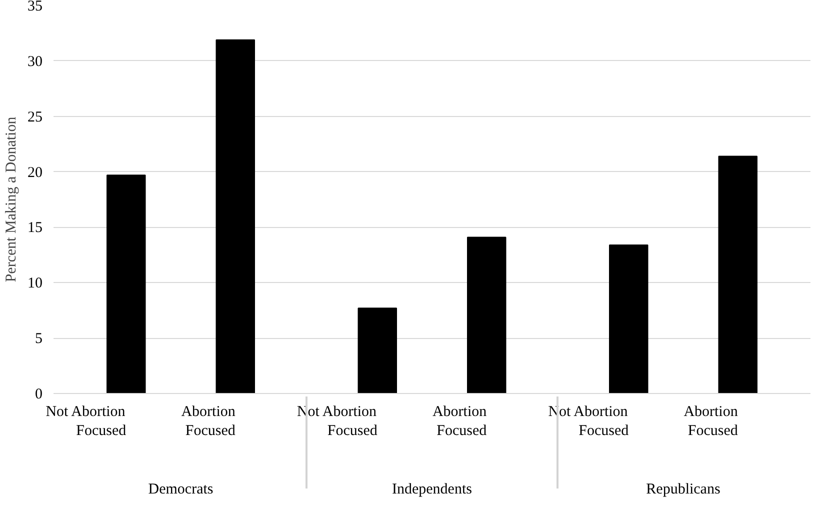  I want to click on text: Independents, so click(432, 490).